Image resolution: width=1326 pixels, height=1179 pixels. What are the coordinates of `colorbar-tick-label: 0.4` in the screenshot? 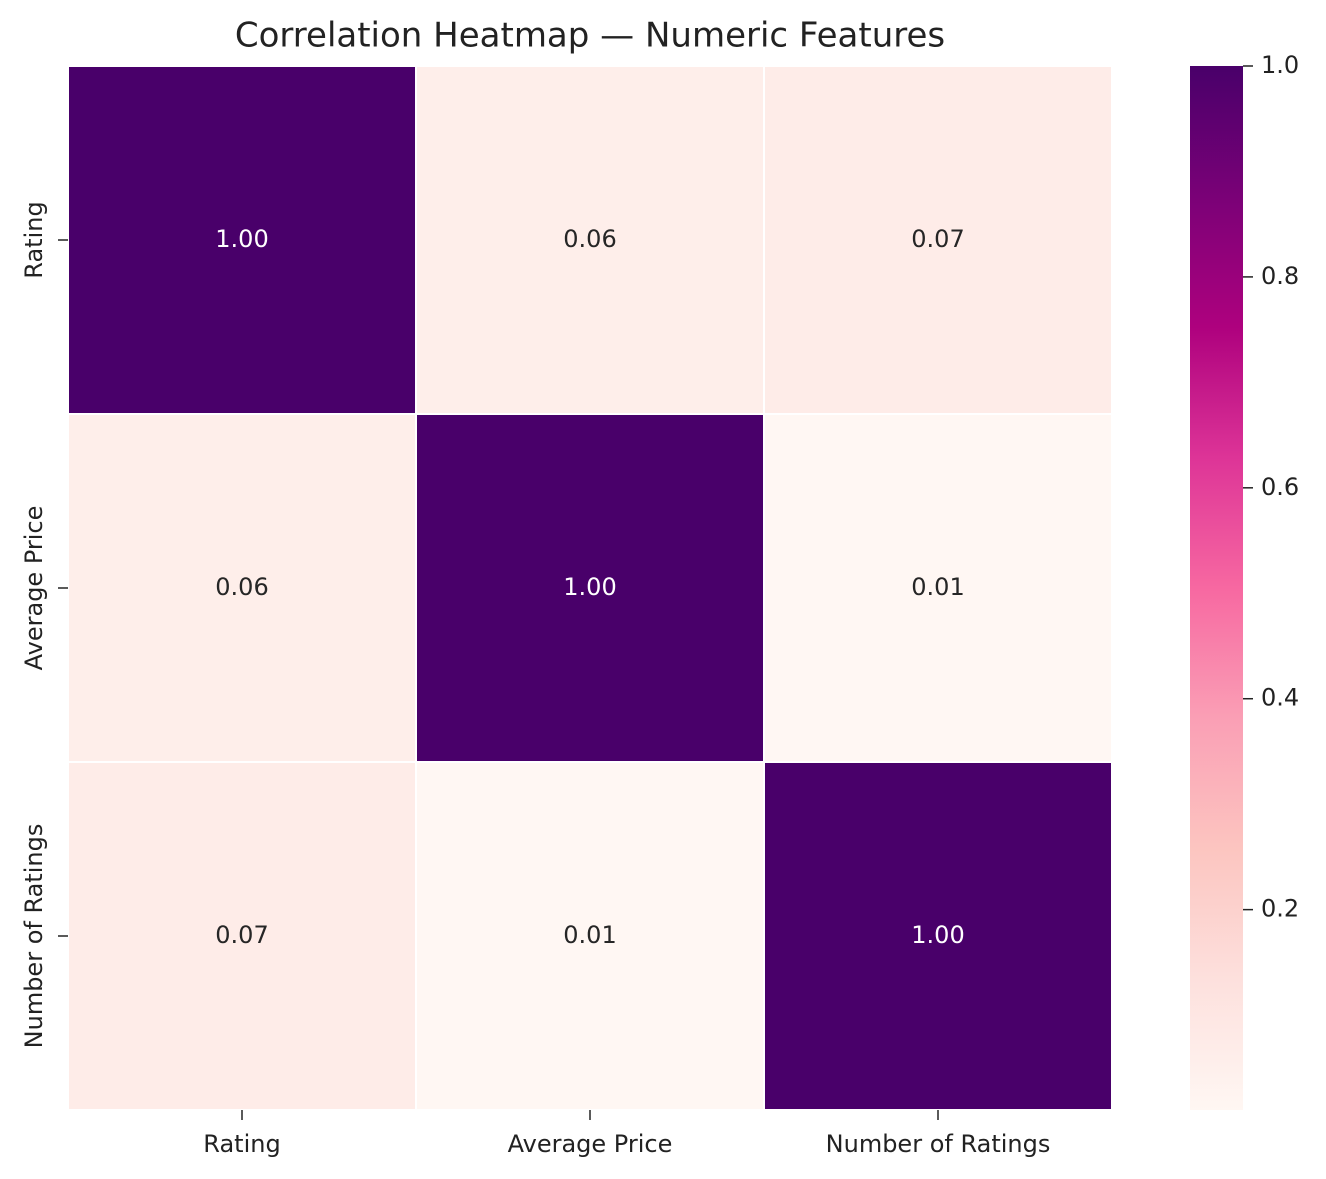 It's located at (1280, 698).